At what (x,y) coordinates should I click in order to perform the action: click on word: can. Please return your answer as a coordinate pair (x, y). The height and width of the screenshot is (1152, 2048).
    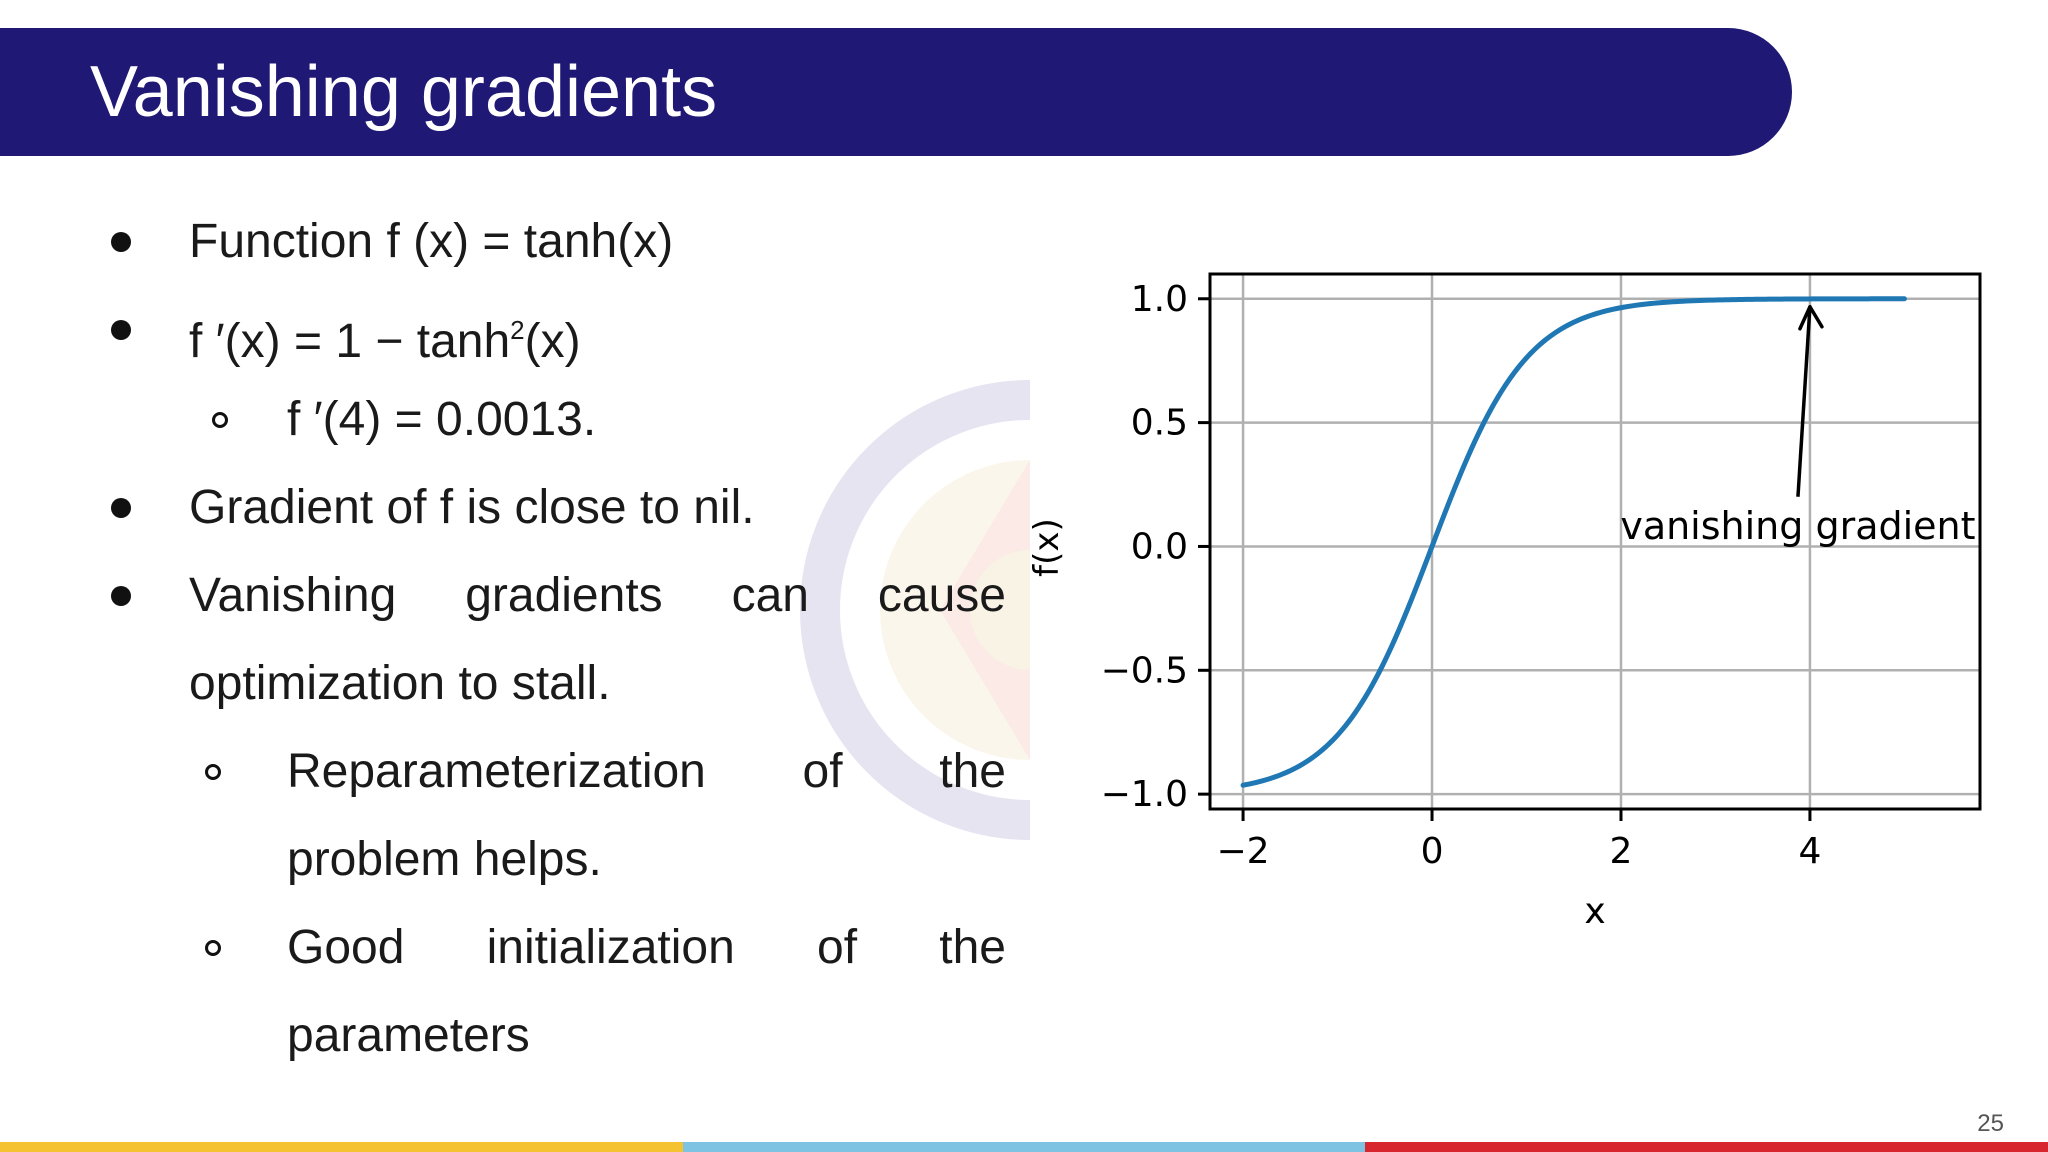
    Looking at the image, I should click on (770, 595).